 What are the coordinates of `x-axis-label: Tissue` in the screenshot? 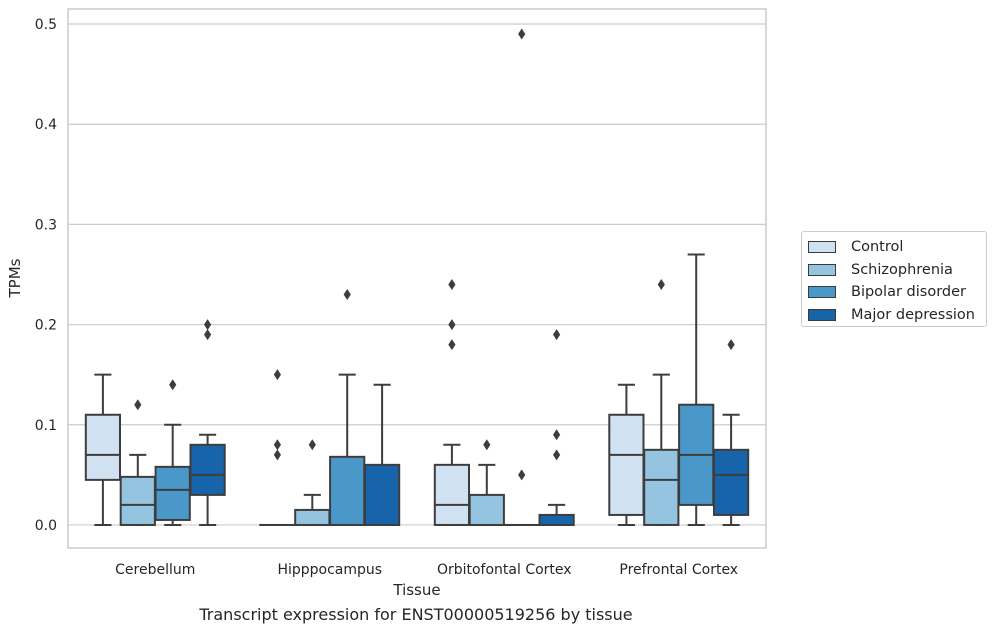 It's located at (416, 590).